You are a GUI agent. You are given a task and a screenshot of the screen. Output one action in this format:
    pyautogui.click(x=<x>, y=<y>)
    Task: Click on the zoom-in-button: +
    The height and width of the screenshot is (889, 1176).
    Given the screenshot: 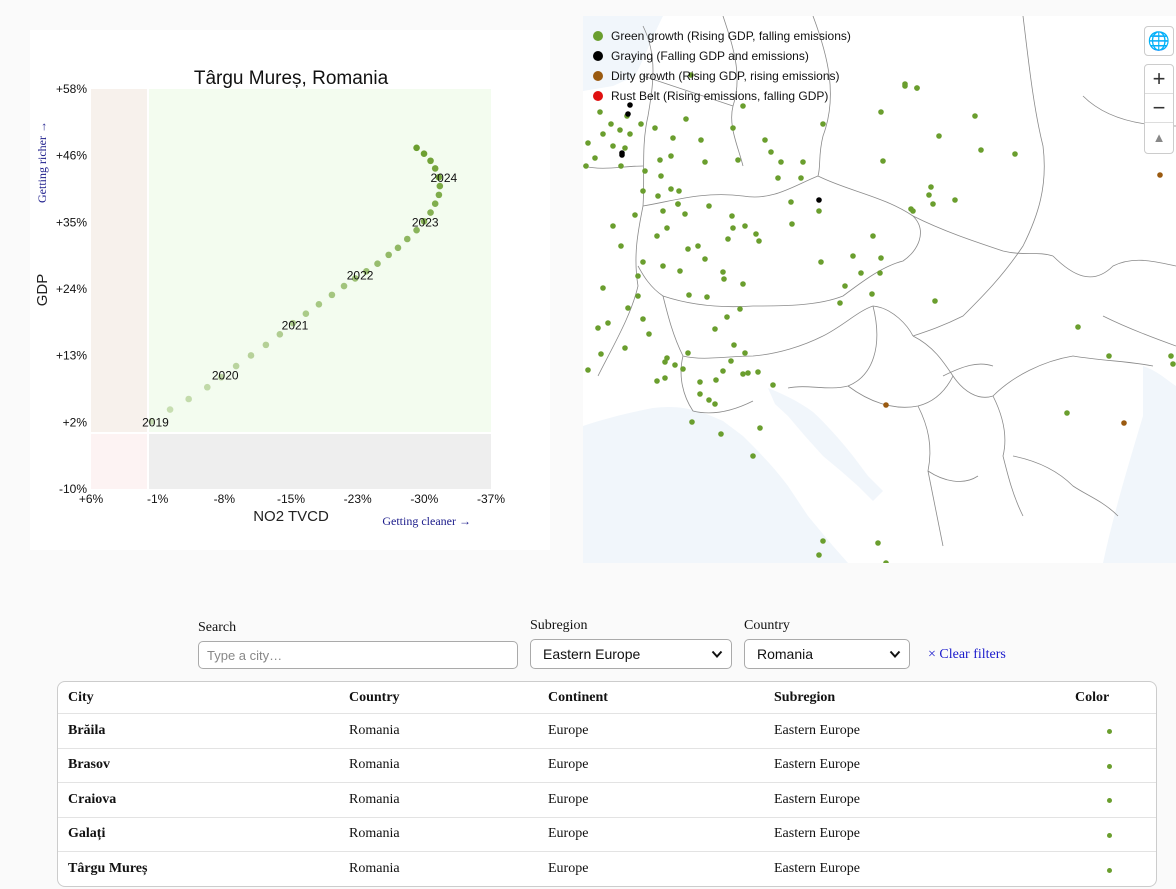 What is the action you would take?
    pyautogui.click(x=1159, y=79)
    